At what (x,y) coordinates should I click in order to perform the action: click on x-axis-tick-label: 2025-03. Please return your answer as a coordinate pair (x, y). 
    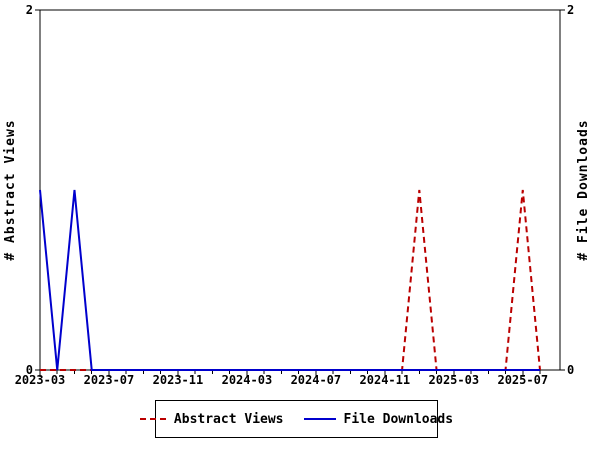
    Looking at the image, I should click on (454, 380).